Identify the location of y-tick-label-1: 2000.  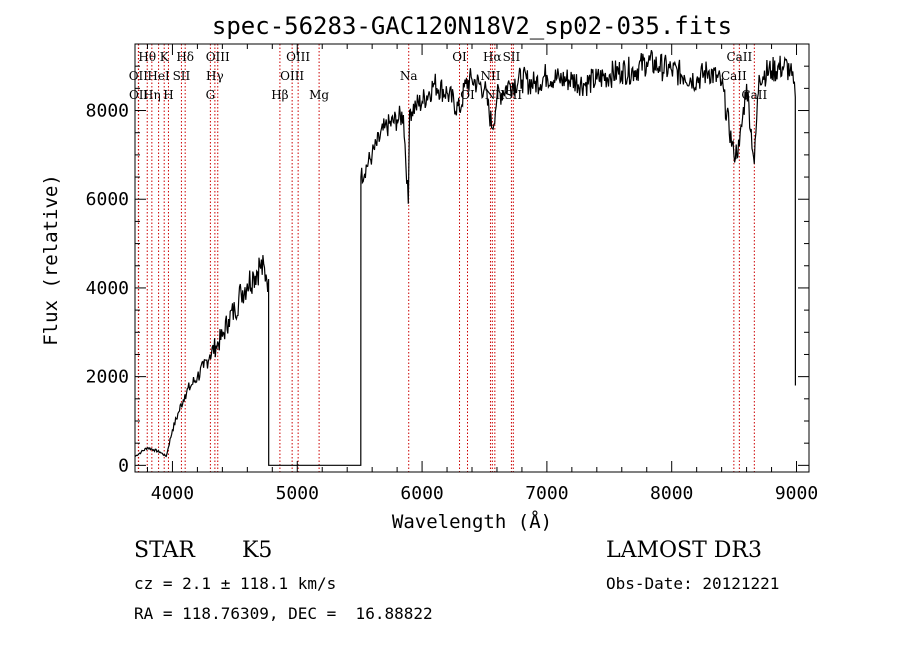
(107, 377).